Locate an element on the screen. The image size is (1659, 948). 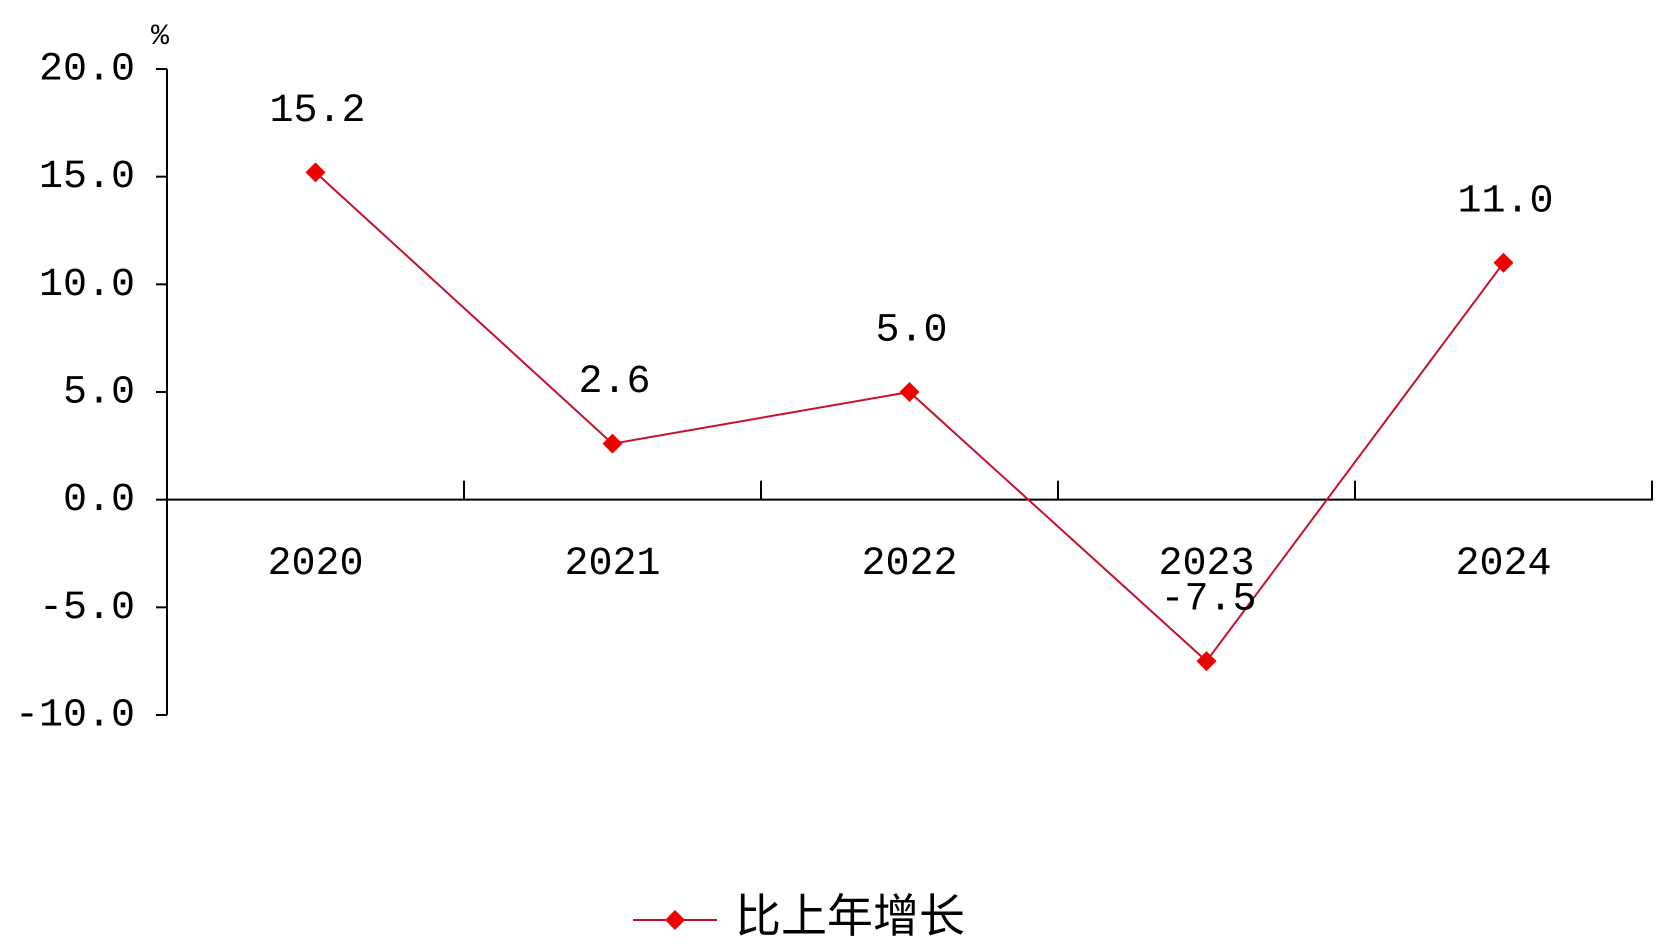
y-axis-label: % is located at coordinates (160, 37).